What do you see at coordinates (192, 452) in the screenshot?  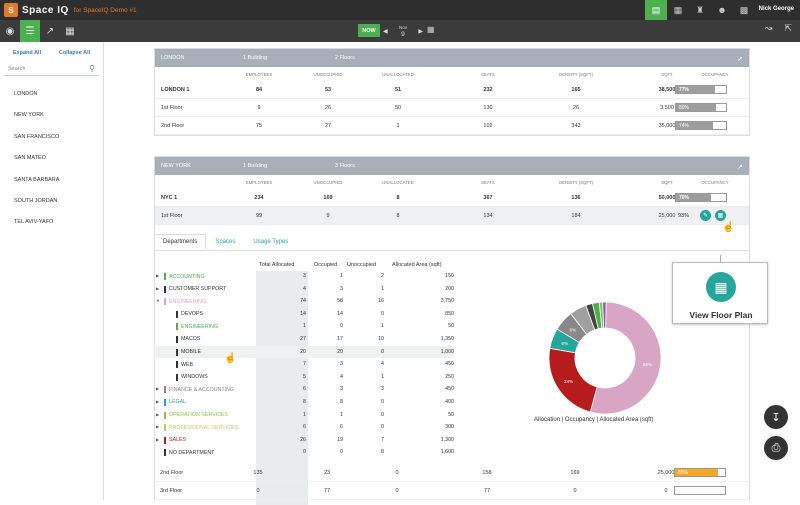 I see `department-name: NO DEPARTMENT` at bounding box center [192, 452].